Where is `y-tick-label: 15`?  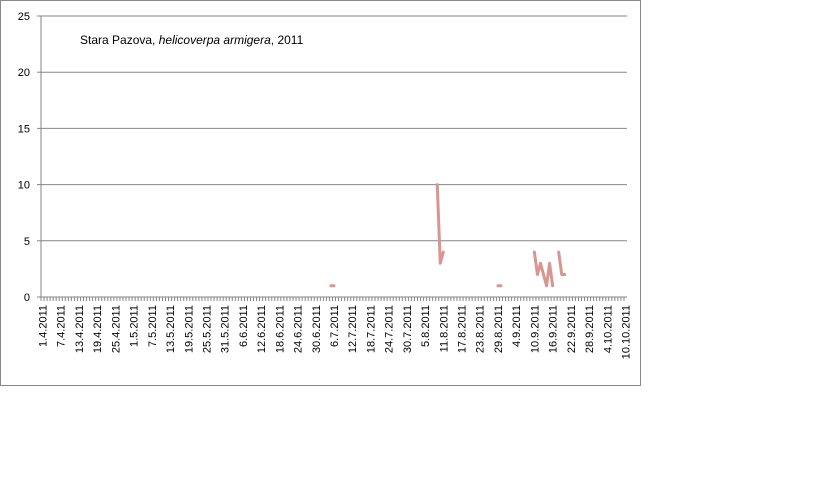
y-tick-label: 15 is located at coordinates (24, 129).